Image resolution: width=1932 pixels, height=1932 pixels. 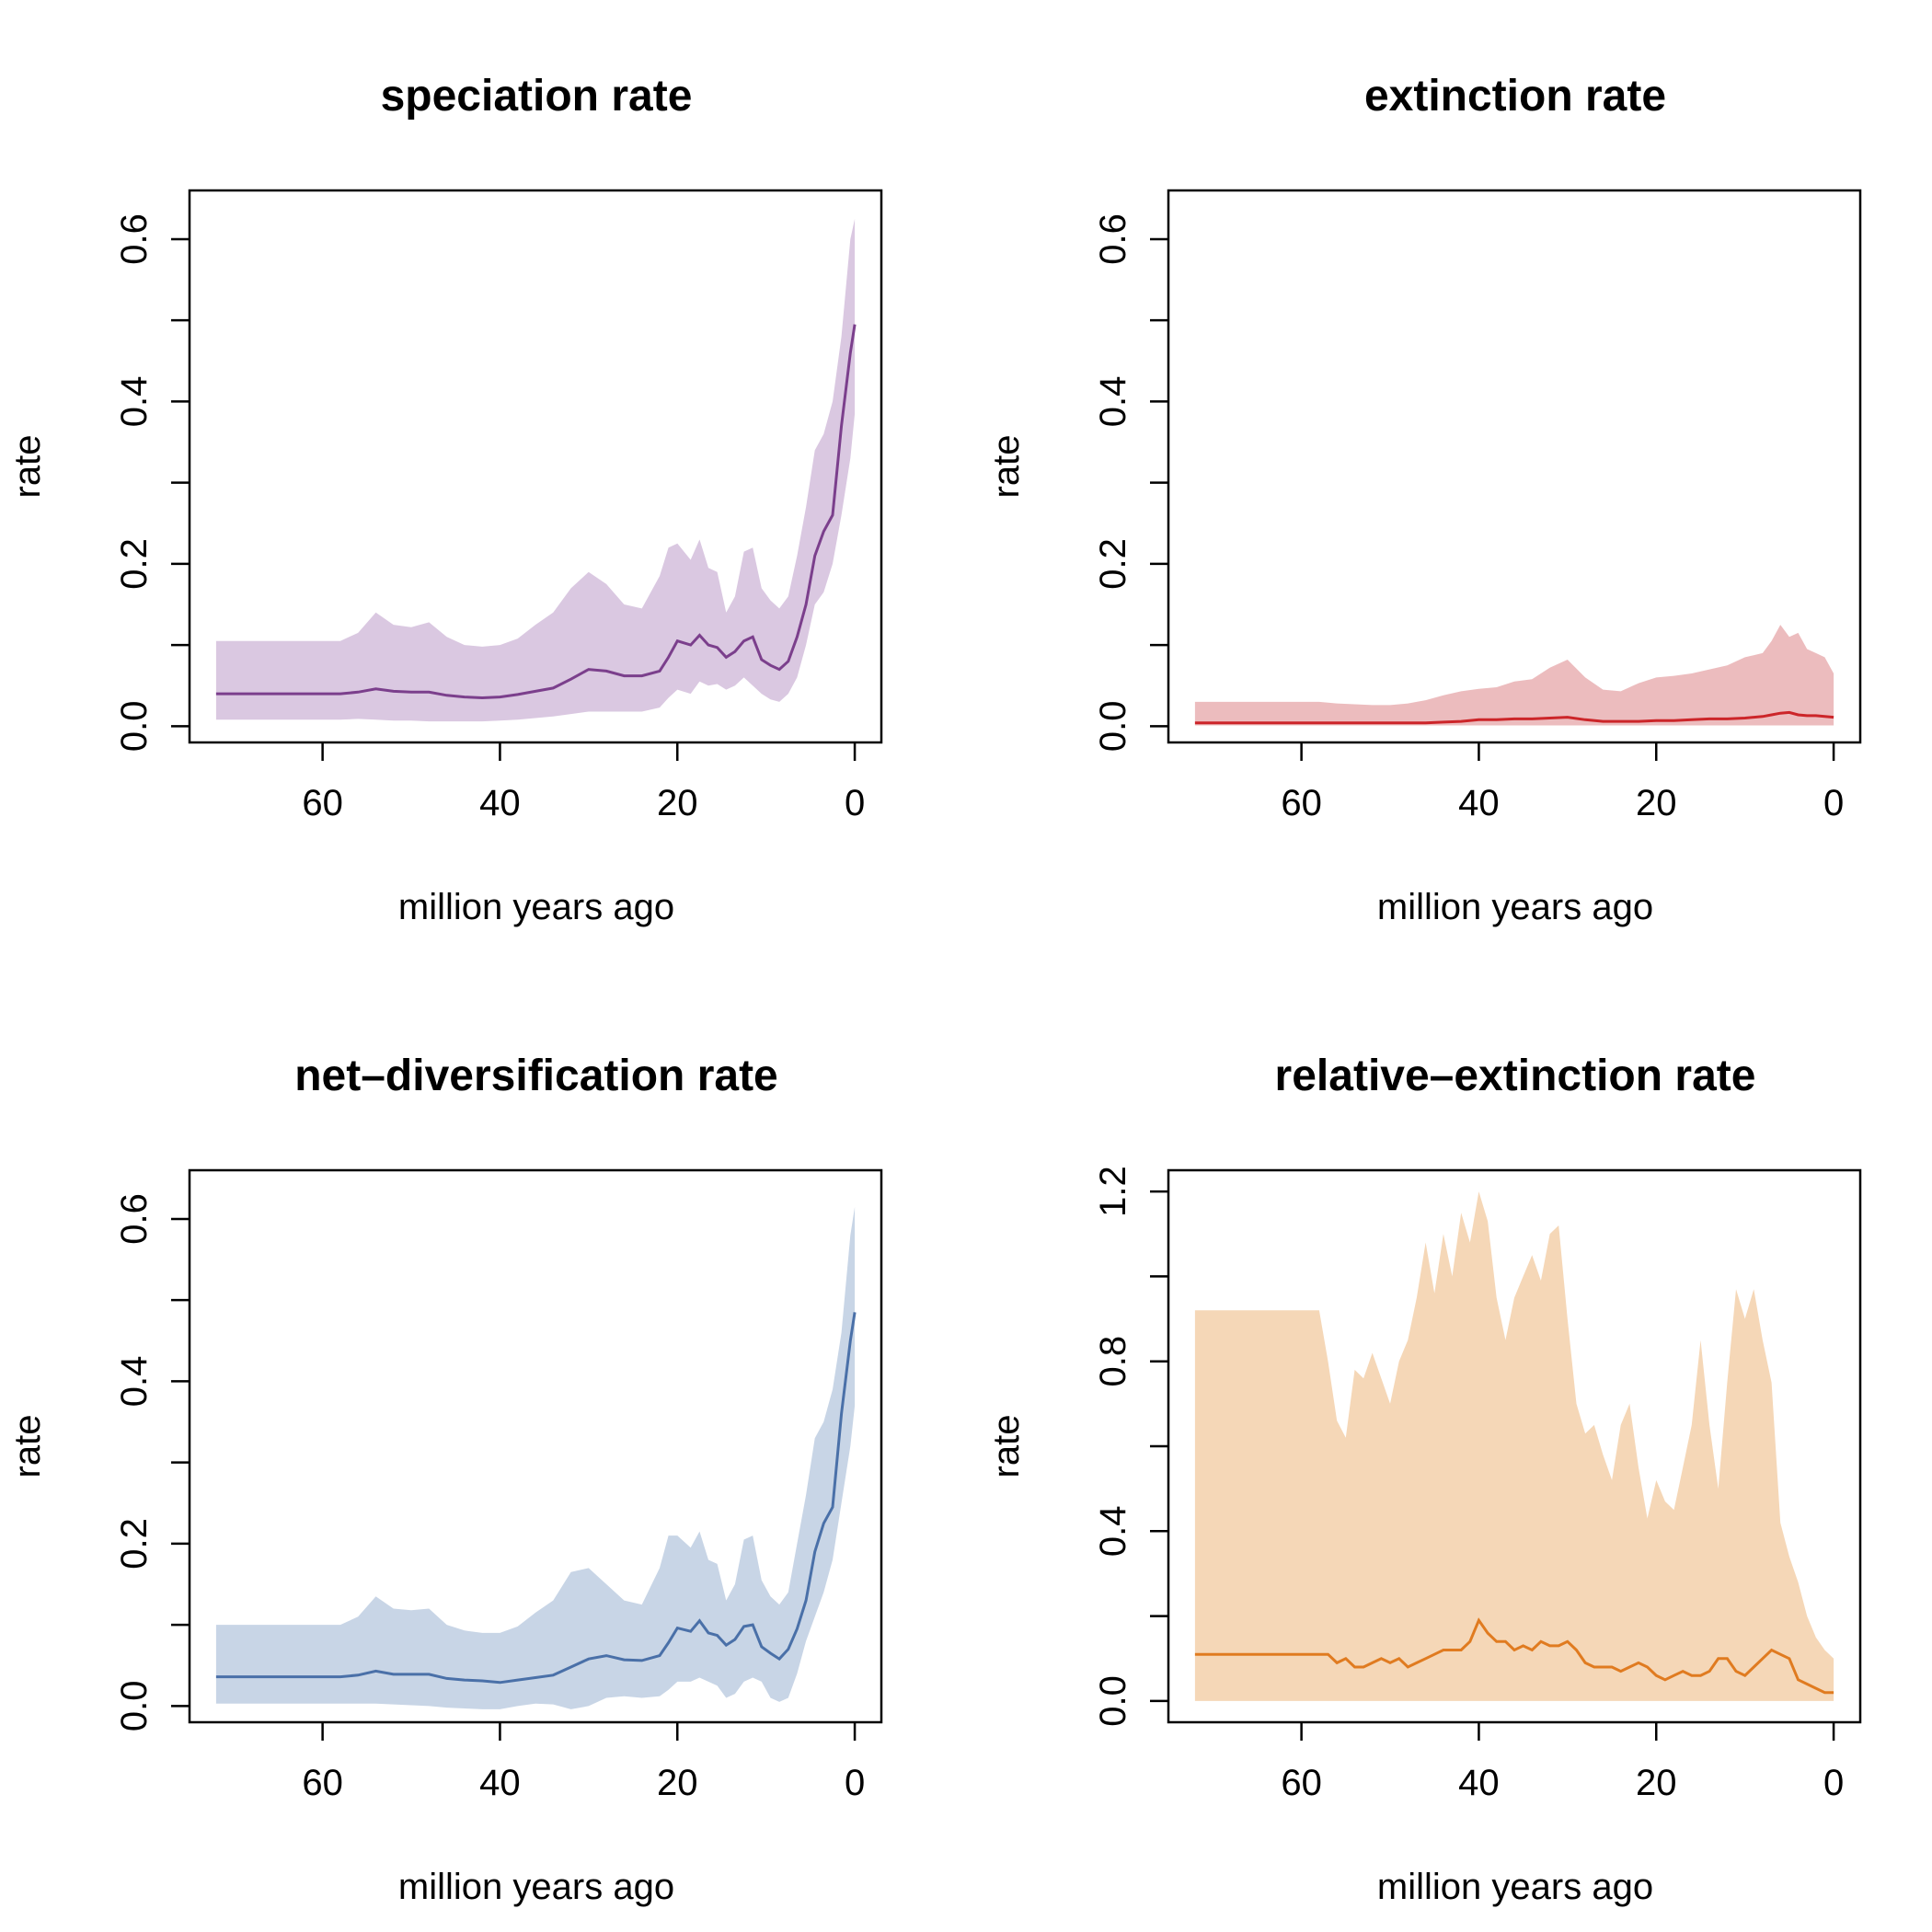 What do you see at coordinates (537, 96) in the screenshot?
I see `panel-title: speciation rate` at bounding box center [537, 96].